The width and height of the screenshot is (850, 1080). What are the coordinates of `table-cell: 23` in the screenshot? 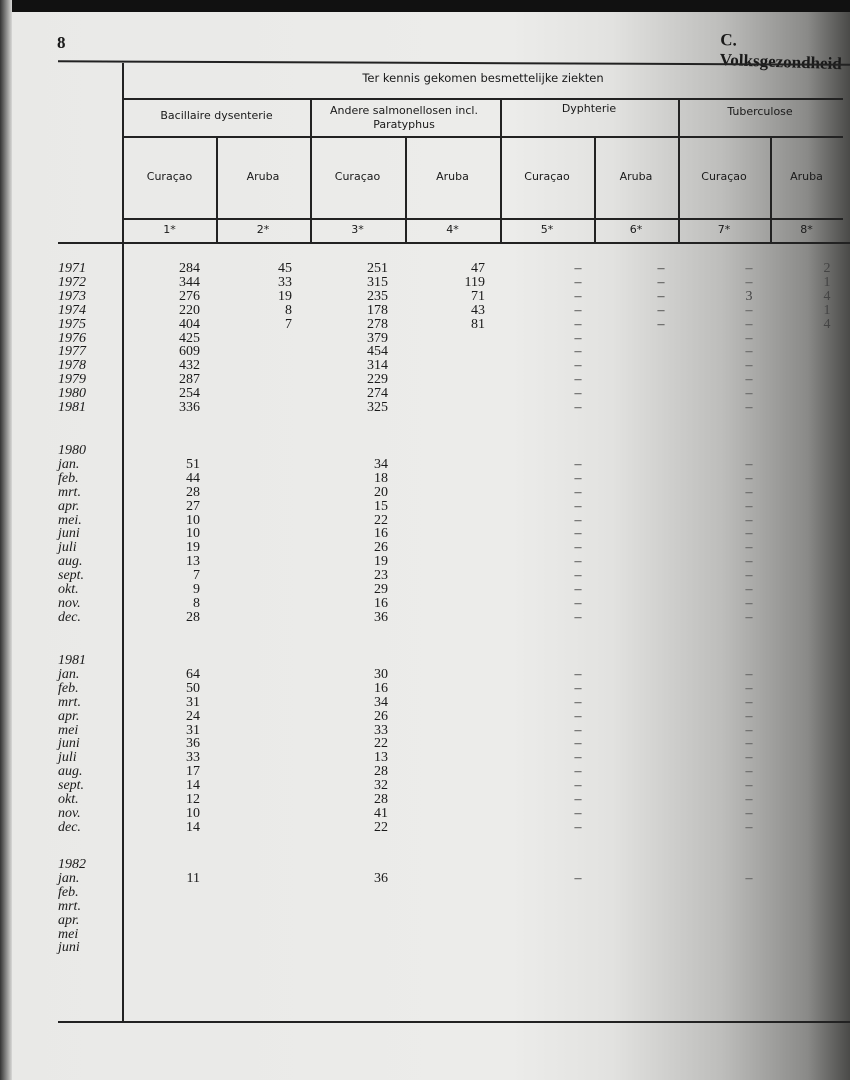 It's located at (381, 576).